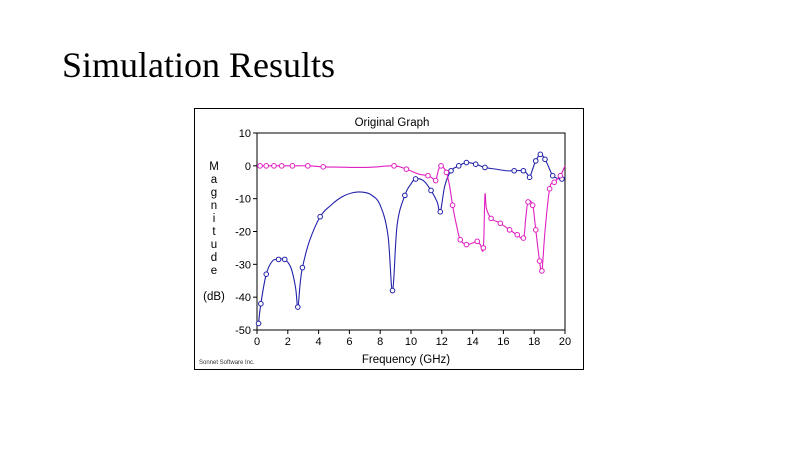 The height and width of the screenshot is (450, 800). What do you see at coordinates (243, 265) in the screenshot?
I see `y-tick-label: -30` at bounding box center [243, 265].